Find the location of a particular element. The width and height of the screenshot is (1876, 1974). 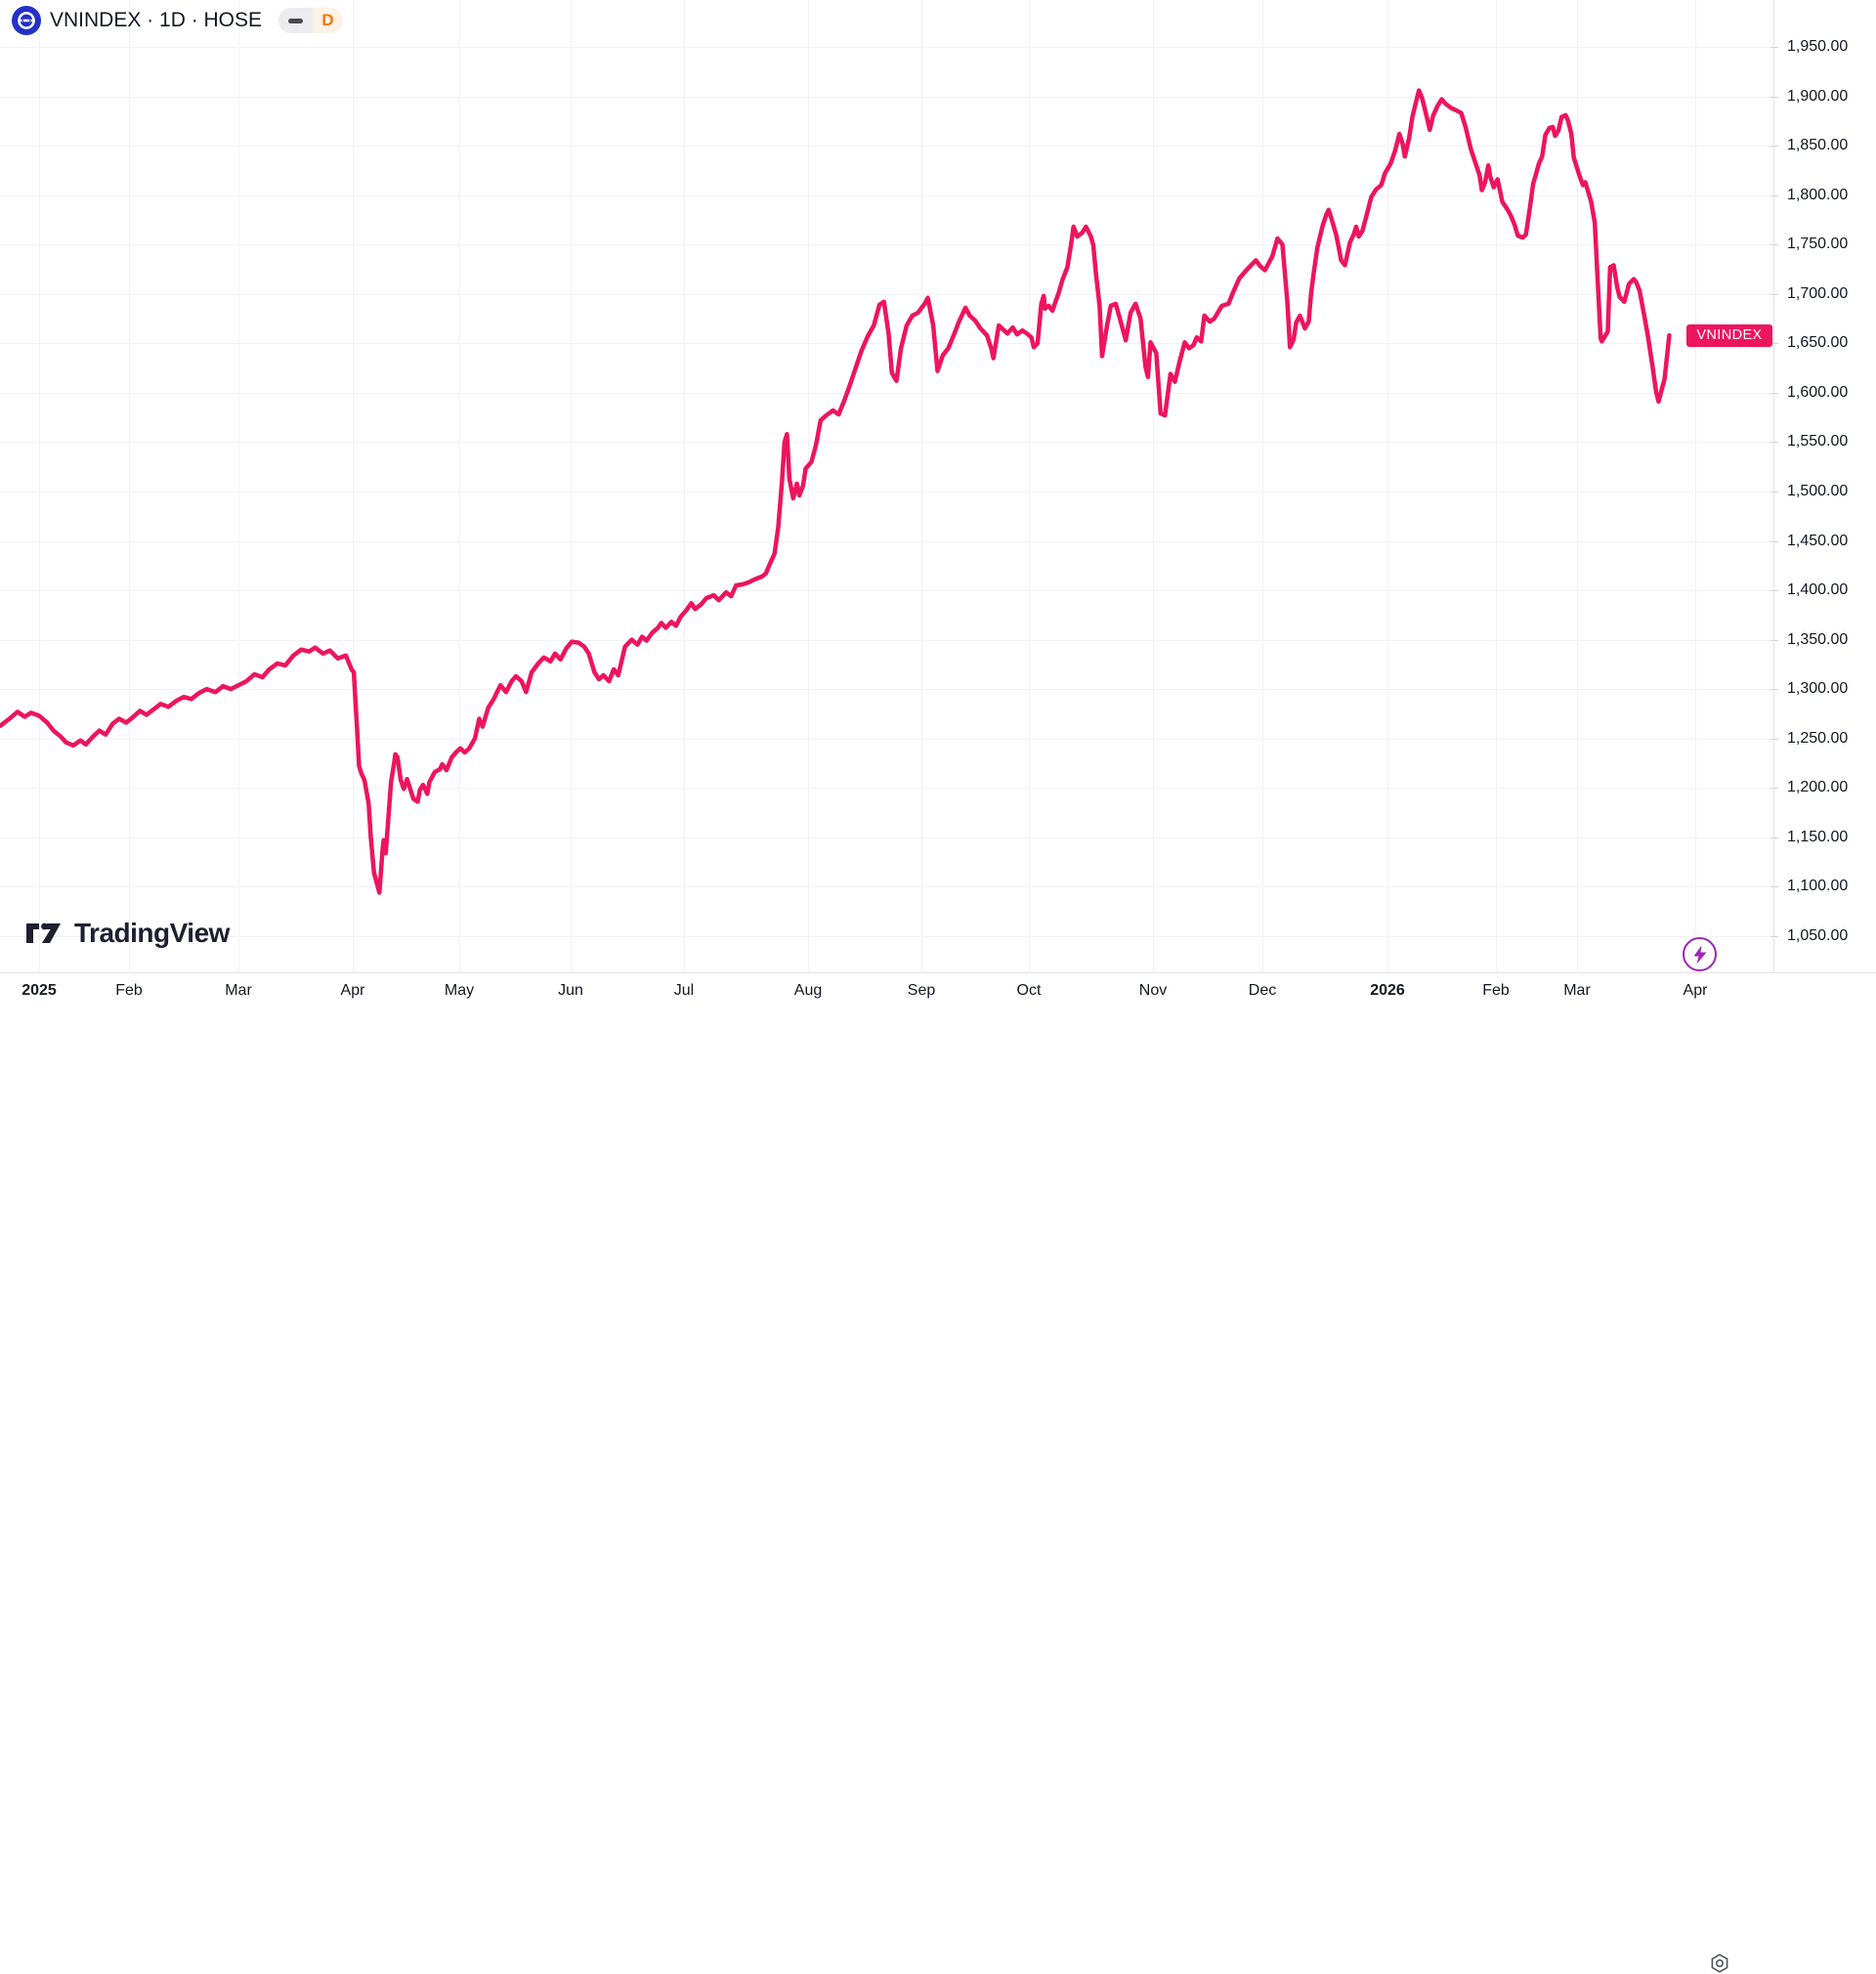

time-axis-label: Oct is located at coordinates (1029, 990).